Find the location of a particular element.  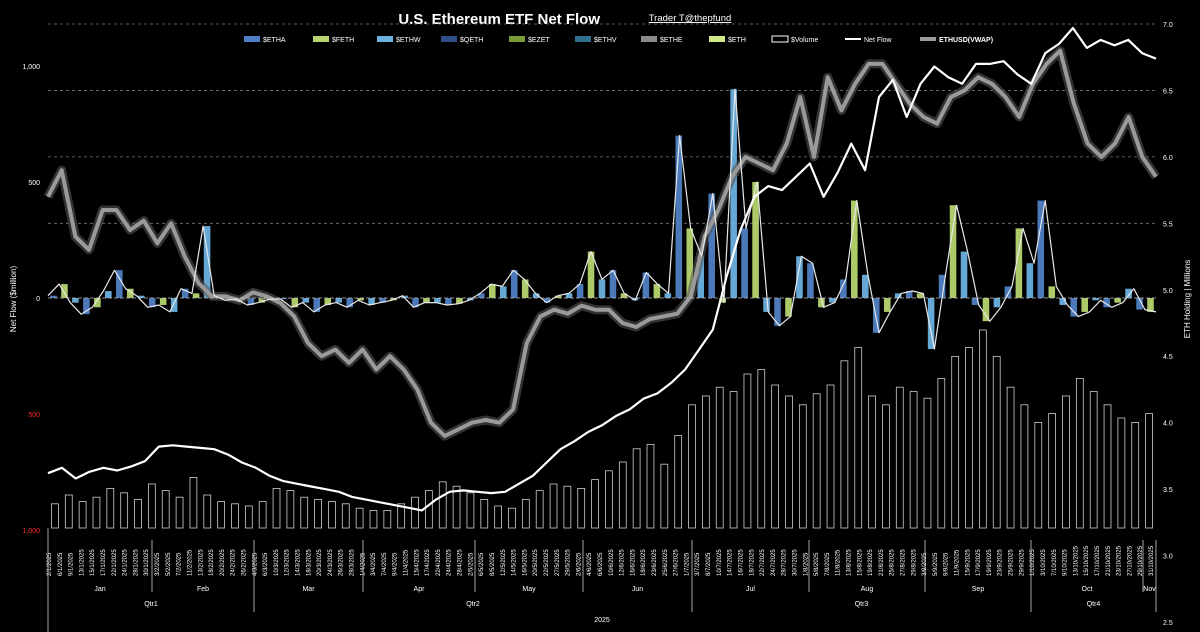

x-date-label: 30/7/2025 is located at coordinates (796, 562).